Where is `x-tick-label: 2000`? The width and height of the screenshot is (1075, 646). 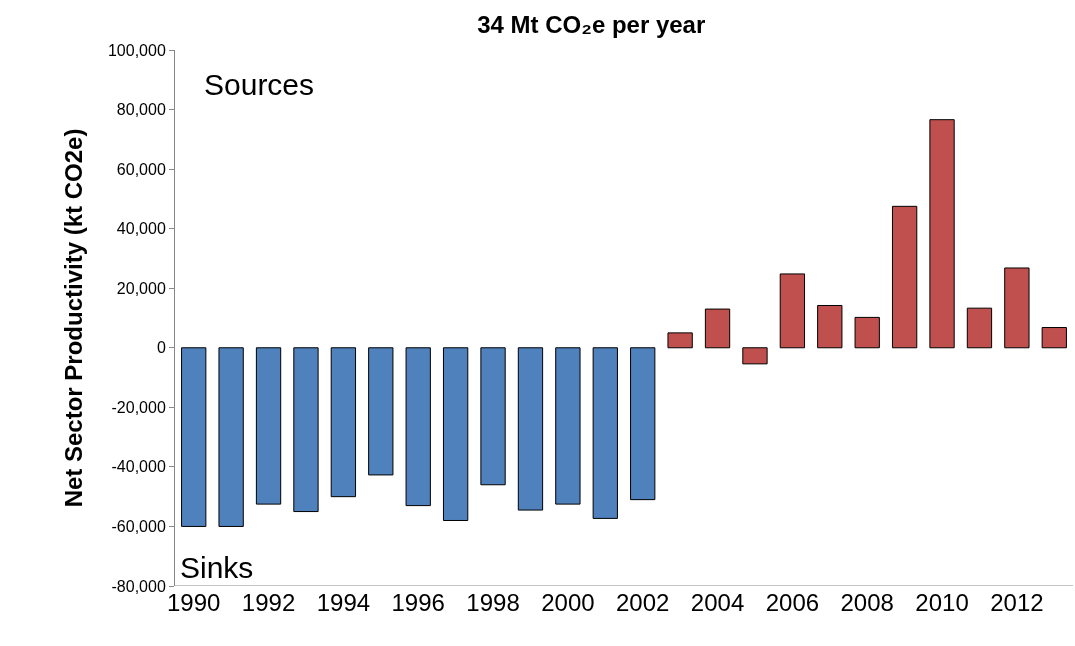
x-tick-label: 2000 is located at coordinates (568, 602).